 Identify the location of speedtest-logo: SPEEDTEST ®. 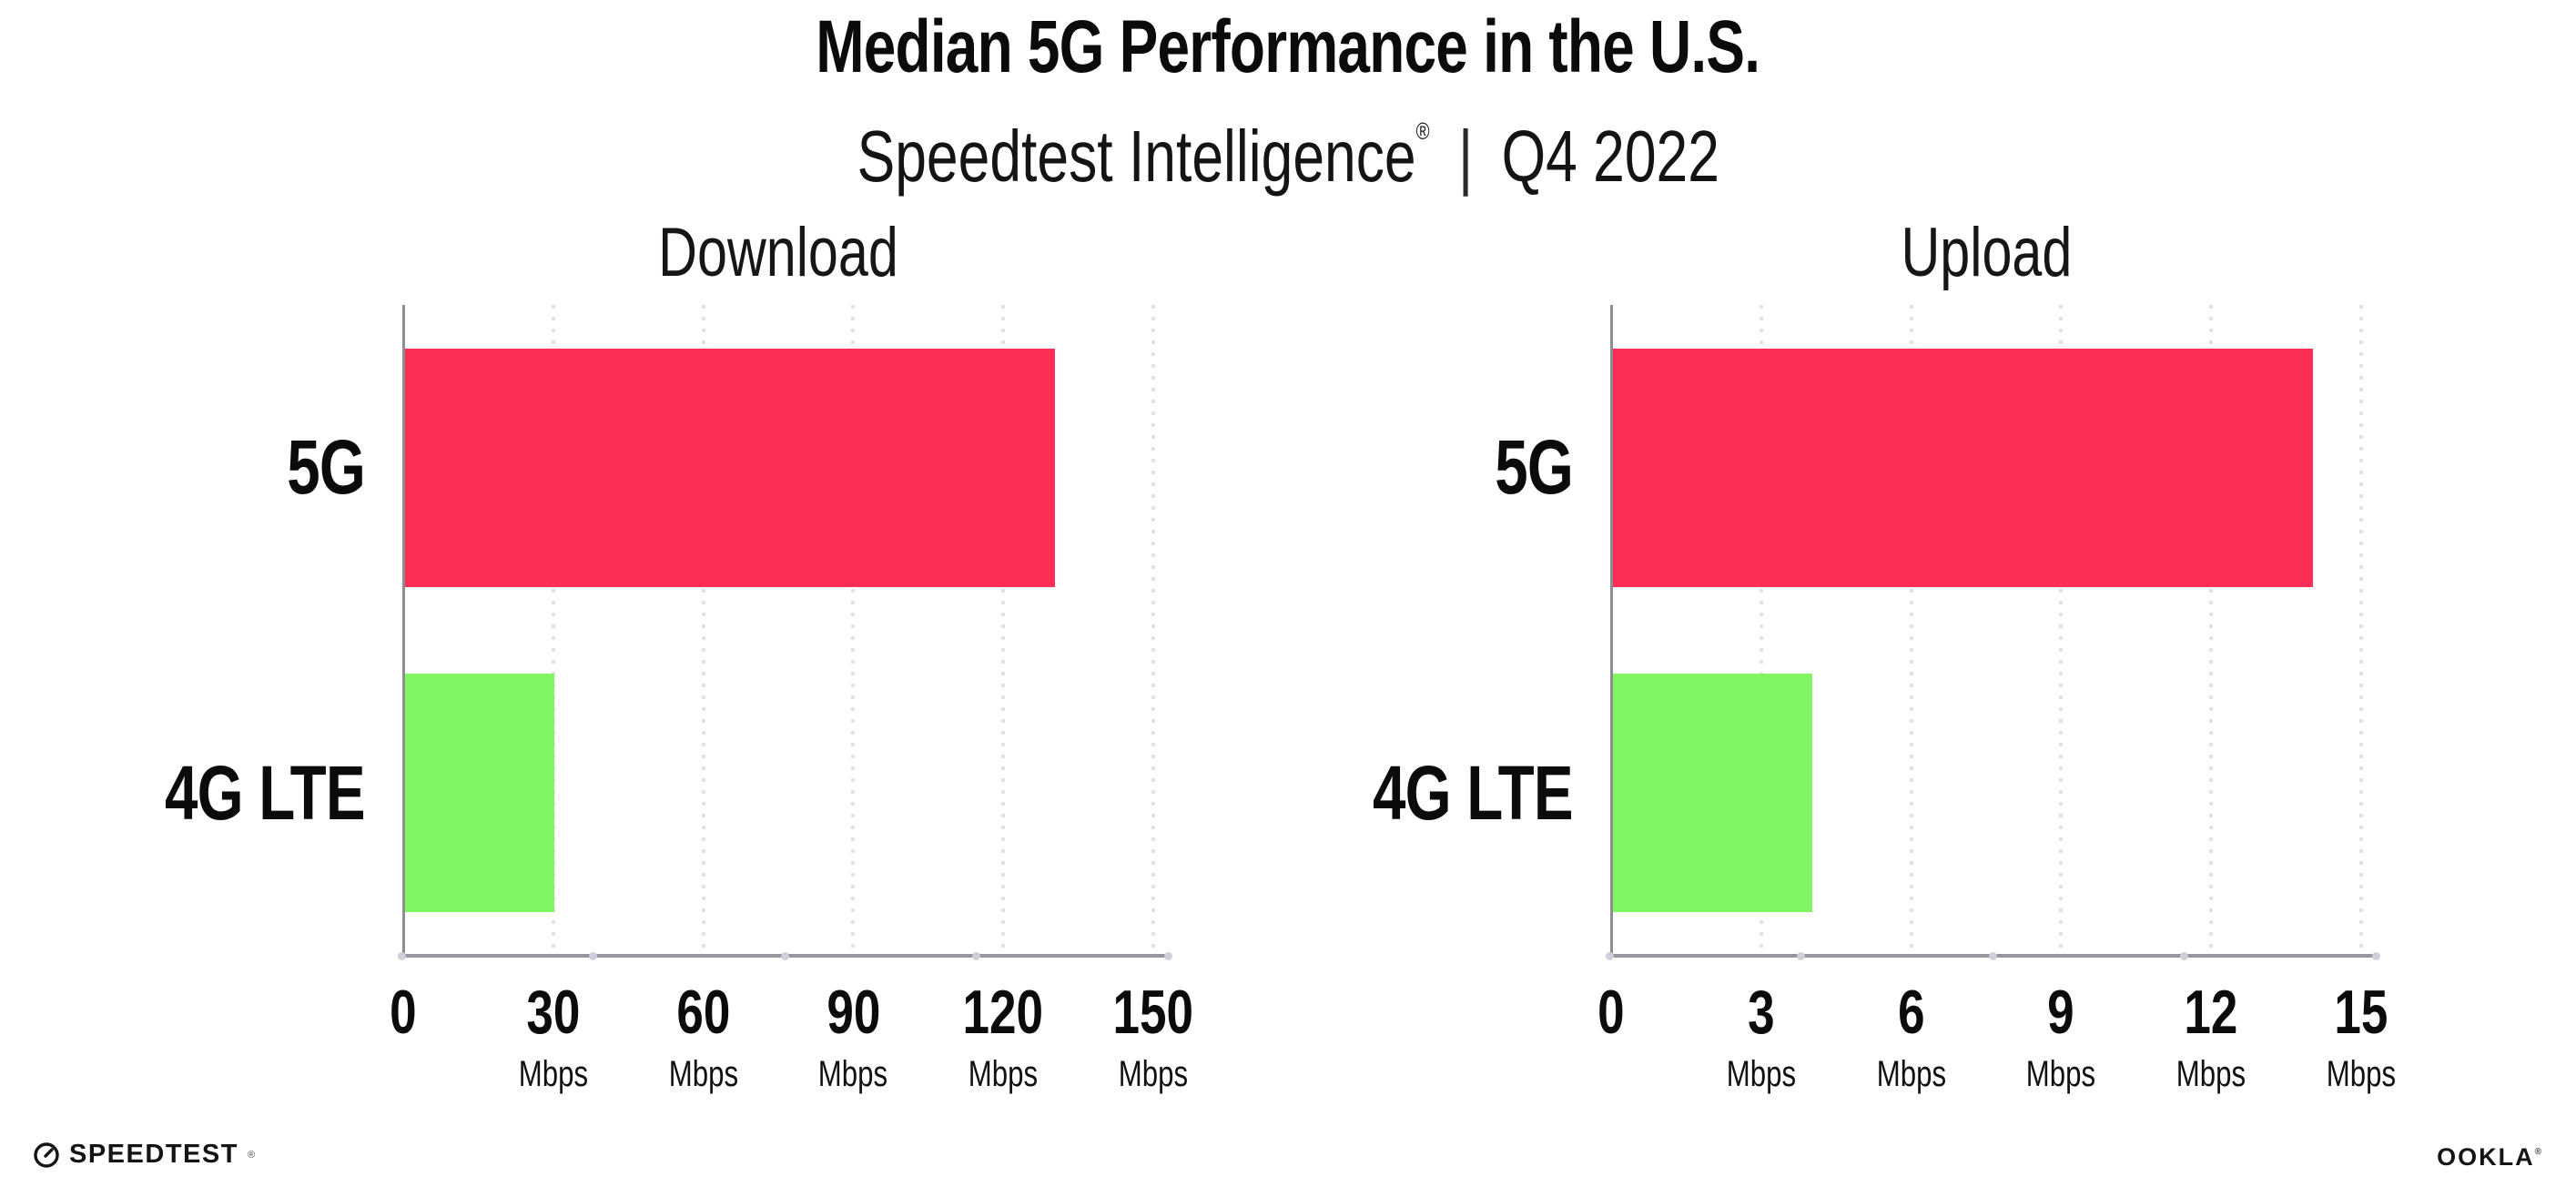
(144, 1155).